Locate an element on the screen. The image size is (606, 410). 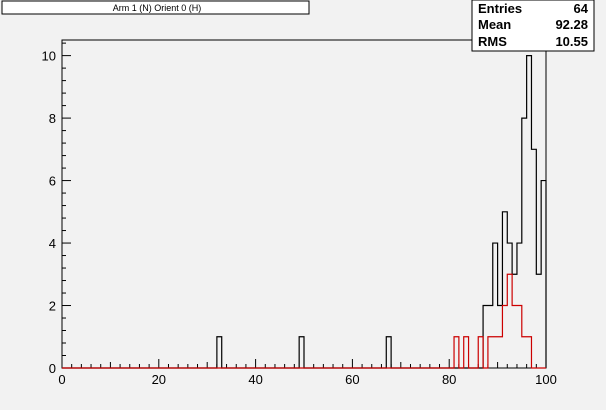
x-tick-label: 40 is located at coordinates (255, 379).